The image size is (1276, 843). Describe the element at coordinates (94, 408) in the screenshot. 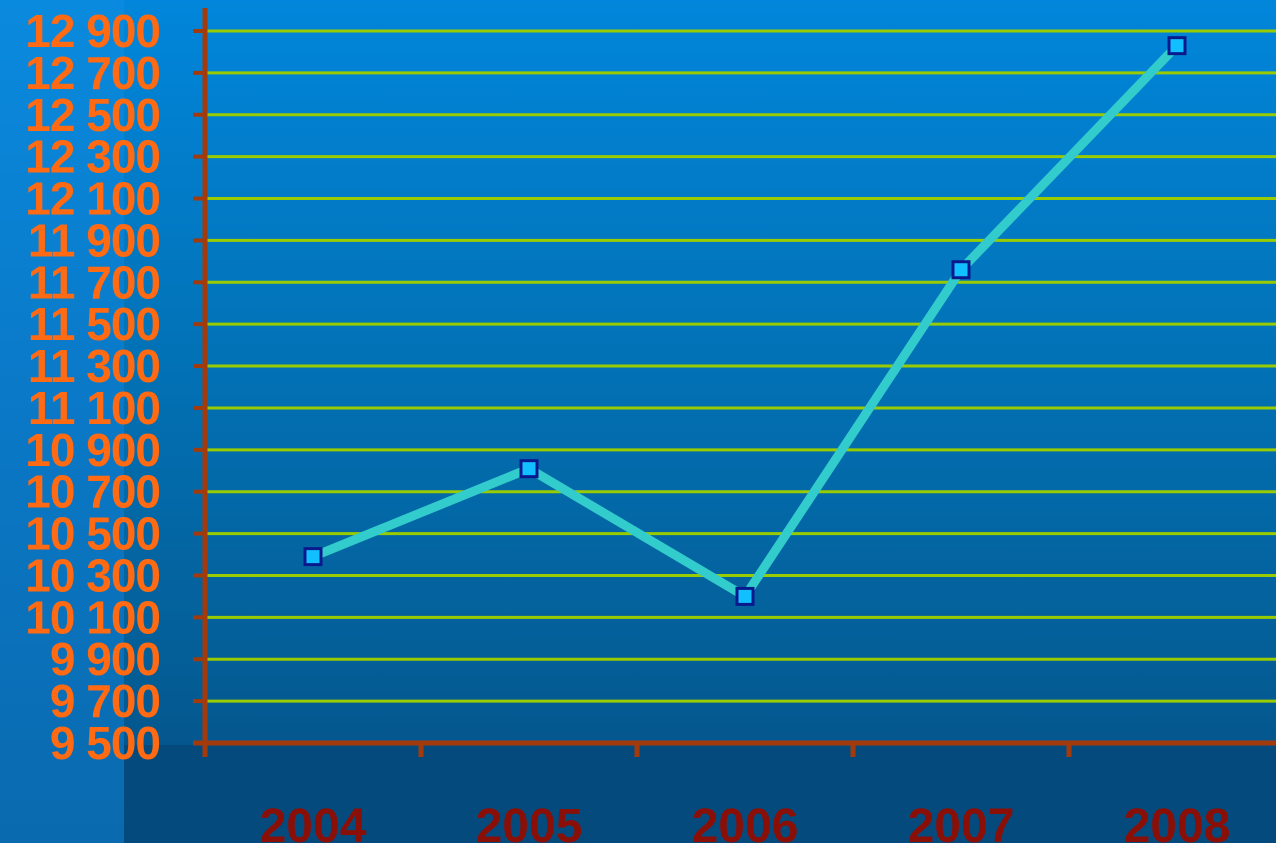

I see `y-tick-label: 11 100` at that location.